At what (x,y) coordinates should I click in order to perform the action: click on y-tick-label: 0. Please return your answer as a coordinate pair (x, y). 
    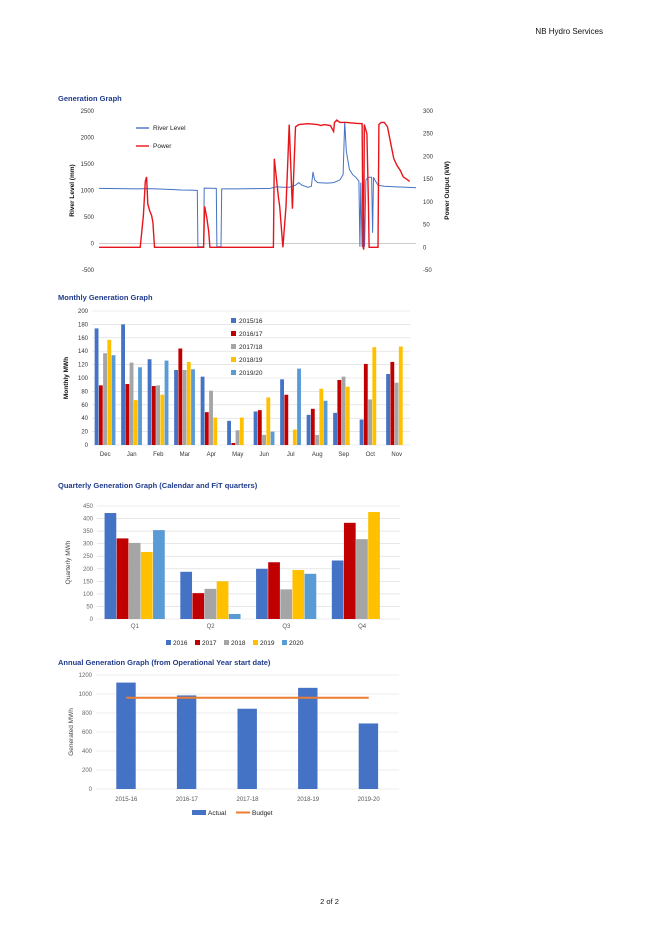
    Looking at the image, I should click on (93, 245).